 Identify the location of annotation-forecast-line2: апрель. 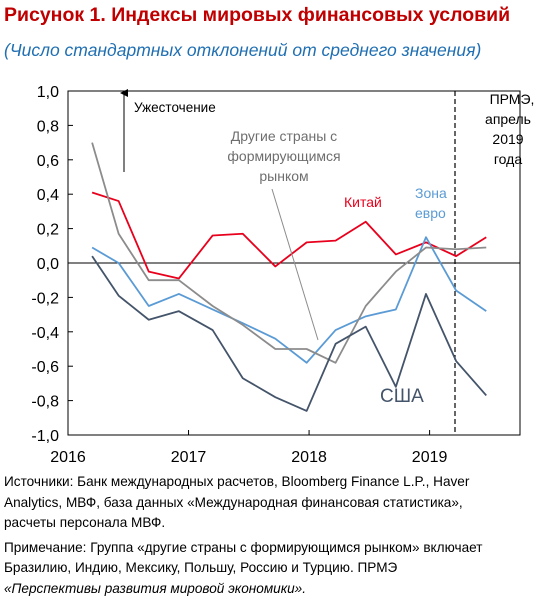
(508, 119).